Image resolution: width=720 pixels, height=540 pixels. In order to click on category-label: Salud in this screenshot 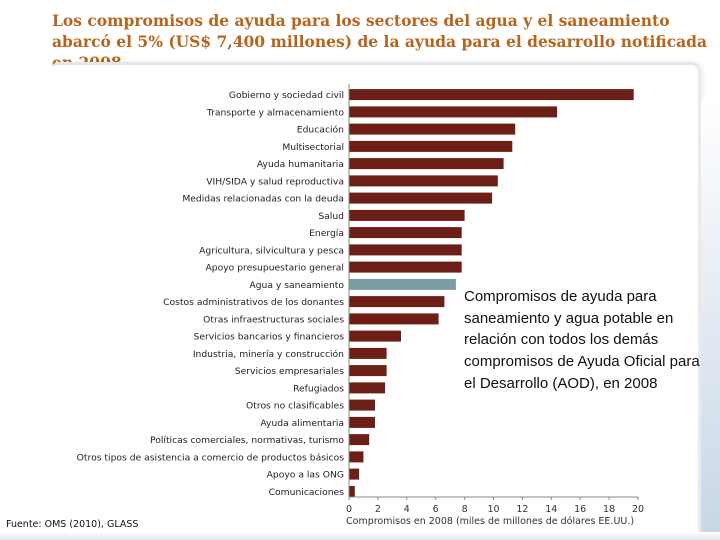, I will do `click(331, 216)`.